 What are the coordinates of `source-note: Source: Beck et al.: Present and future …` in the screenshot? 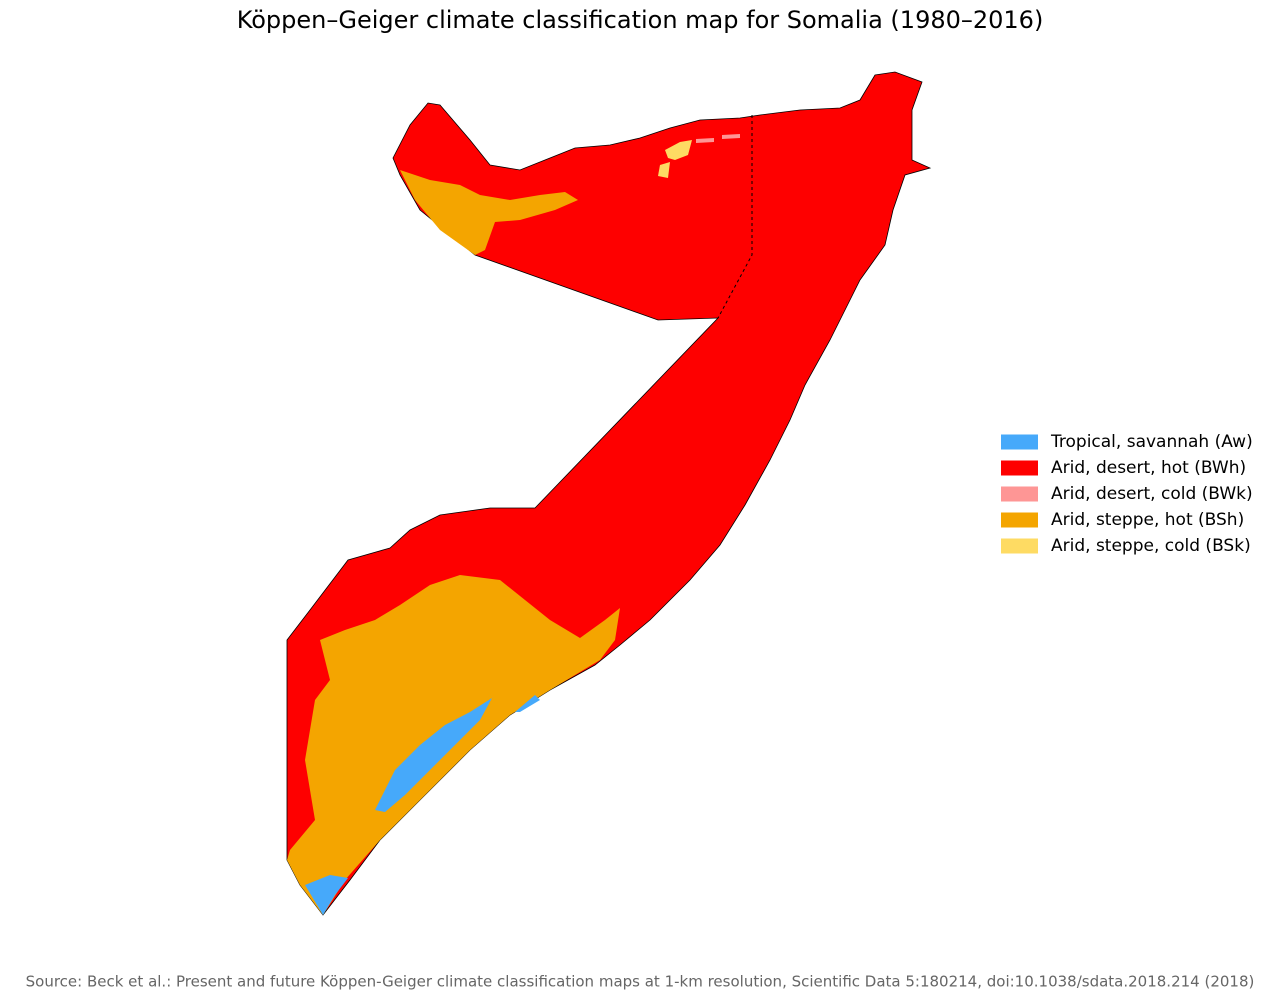 It's located at (640, 982).